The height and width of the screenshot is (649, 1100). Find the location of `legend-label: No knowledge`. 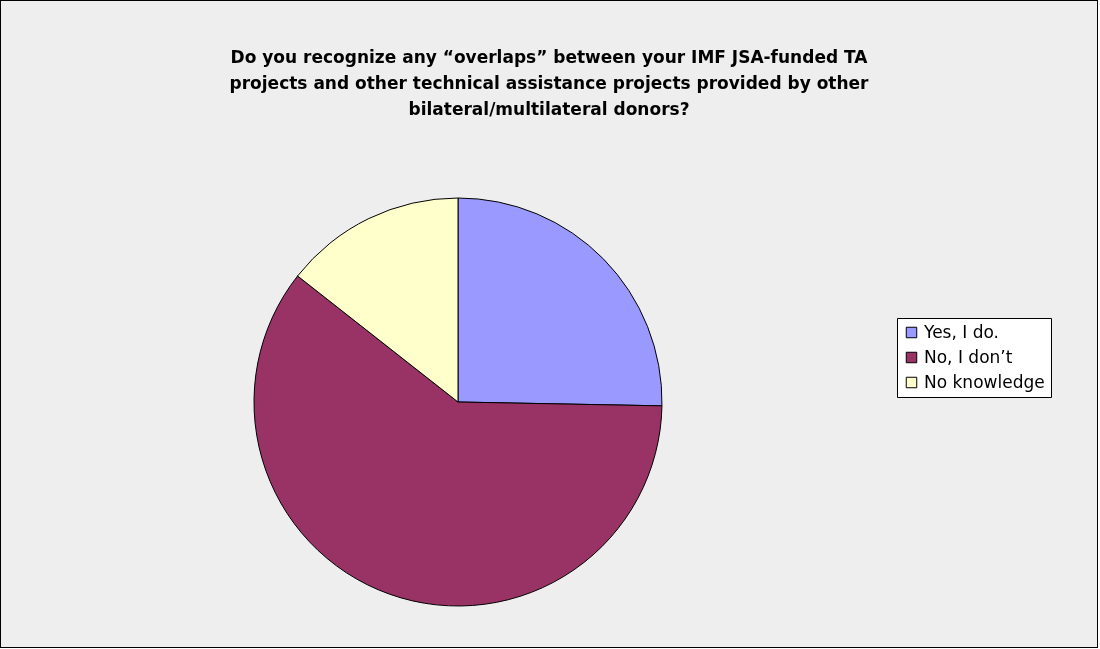

legend-label: No knowledge is located at coordinates (984, 381).